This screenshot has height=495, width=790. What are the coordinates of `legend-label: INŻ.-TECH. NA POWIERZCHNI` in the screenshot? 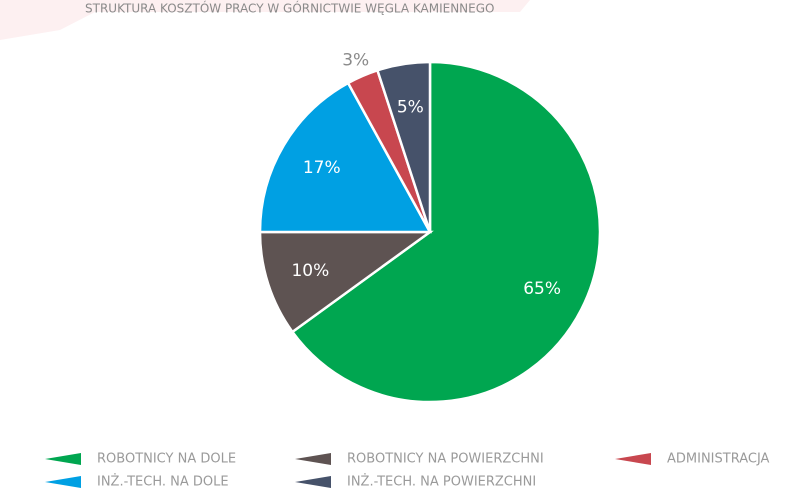 It's located at (441, 482).